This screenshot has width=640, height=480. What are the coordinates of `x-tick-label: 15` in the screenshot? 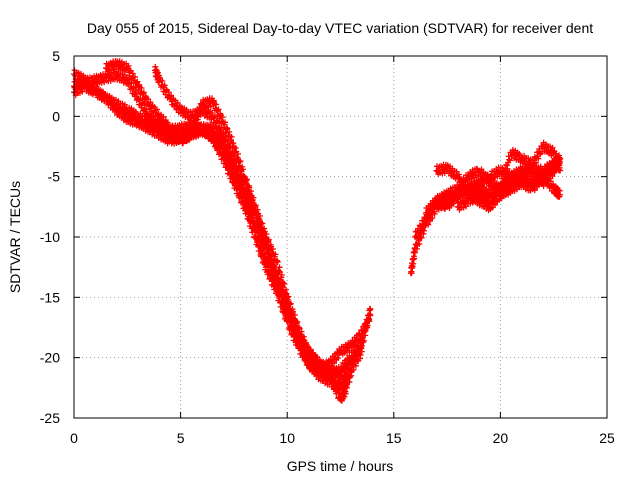 It's located at (394, 438).